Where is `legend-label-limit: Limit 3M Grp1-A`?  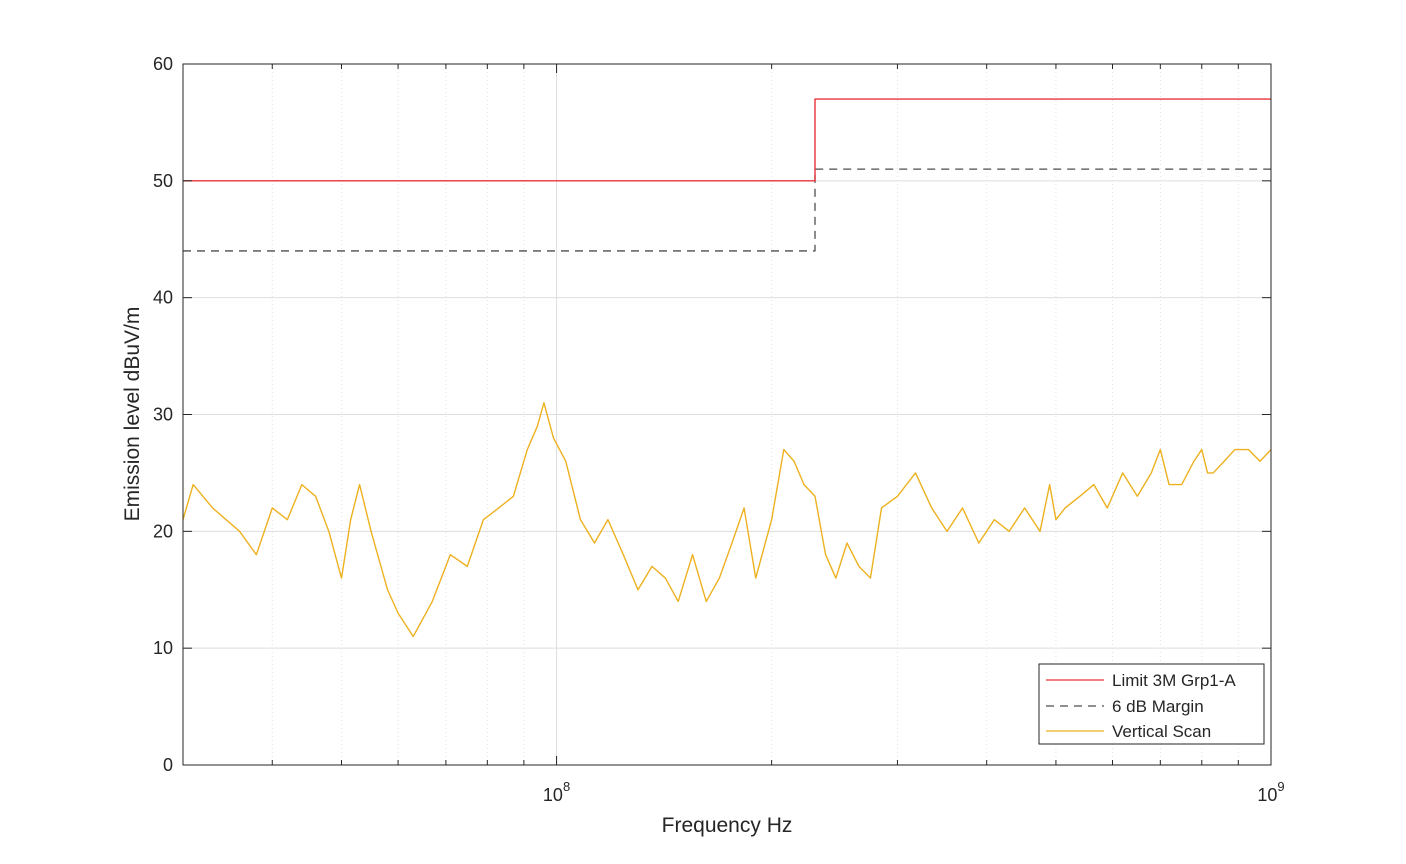 legend-label-limit: Limit 3M Grp1-A is located at coordinates (1174, 680).